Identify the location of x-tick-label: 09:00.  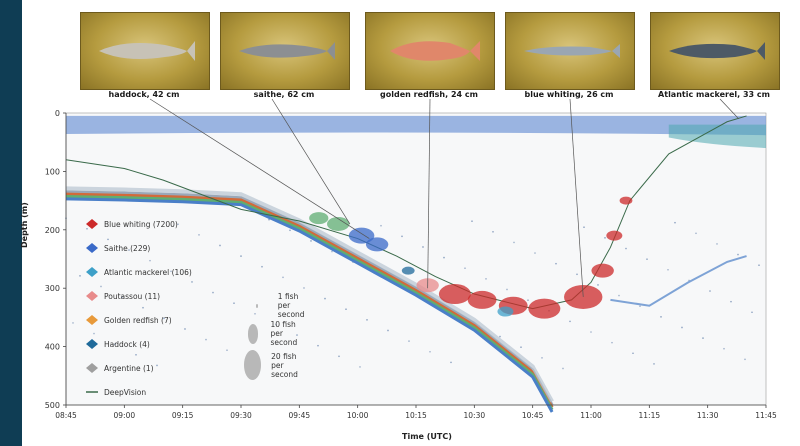
(125, 415).